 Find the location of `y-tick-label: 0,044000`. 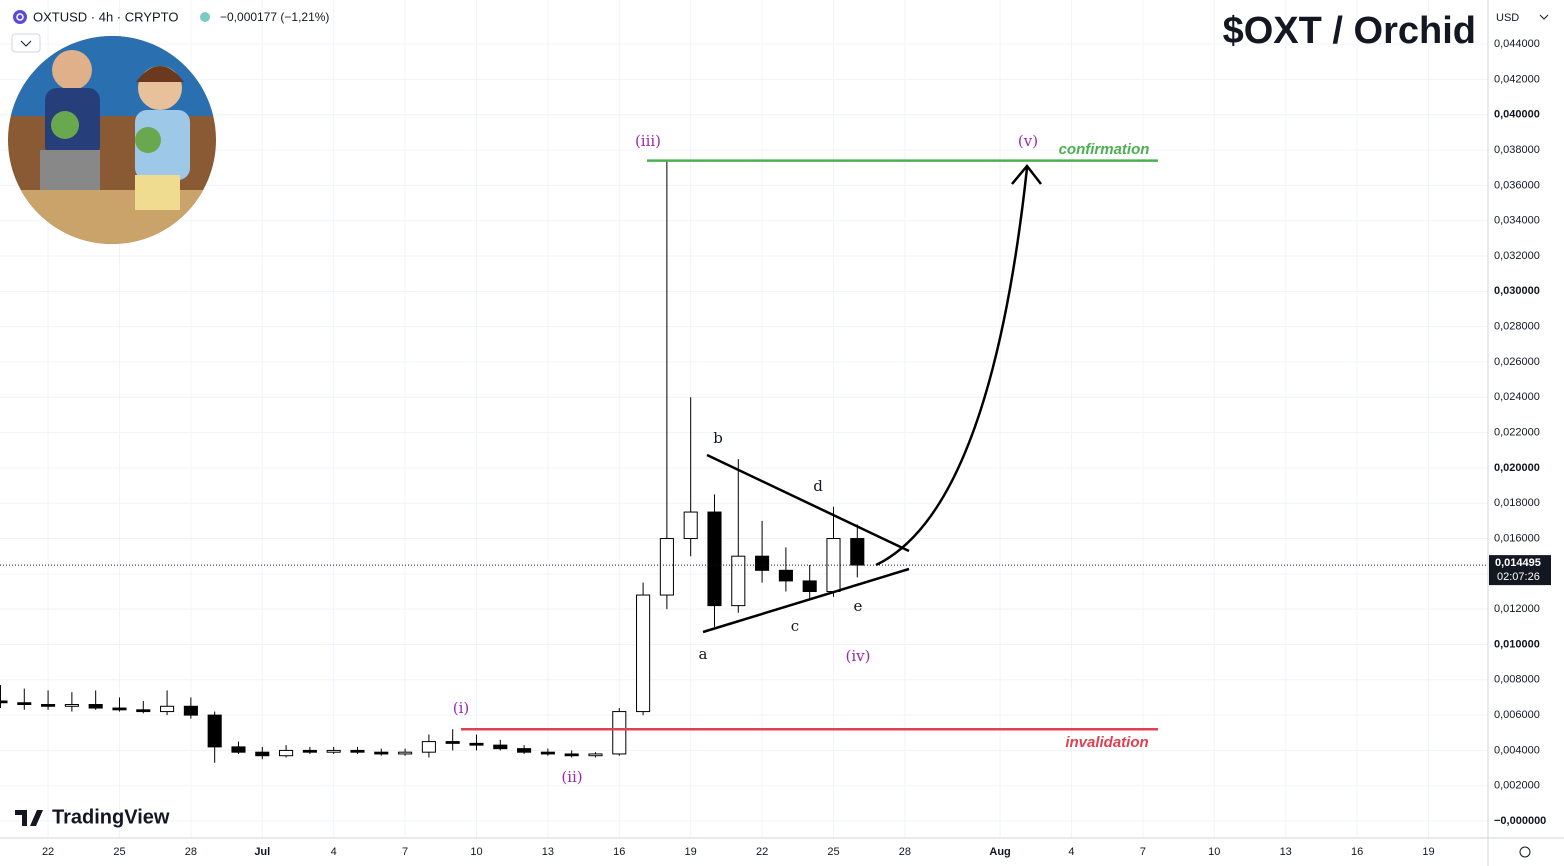

y-tick-label: 0,044000 is located at coordinates (1517, 44).